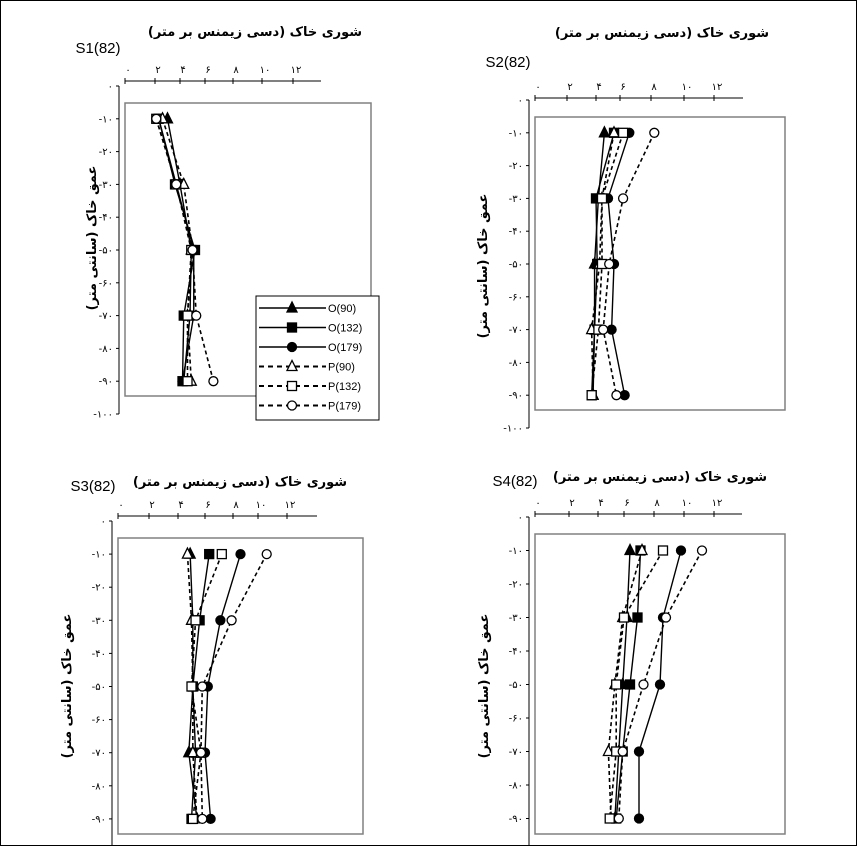 The height and width of the screenshot is (846, 857). I want to click on legend-box, so click(317, 358).